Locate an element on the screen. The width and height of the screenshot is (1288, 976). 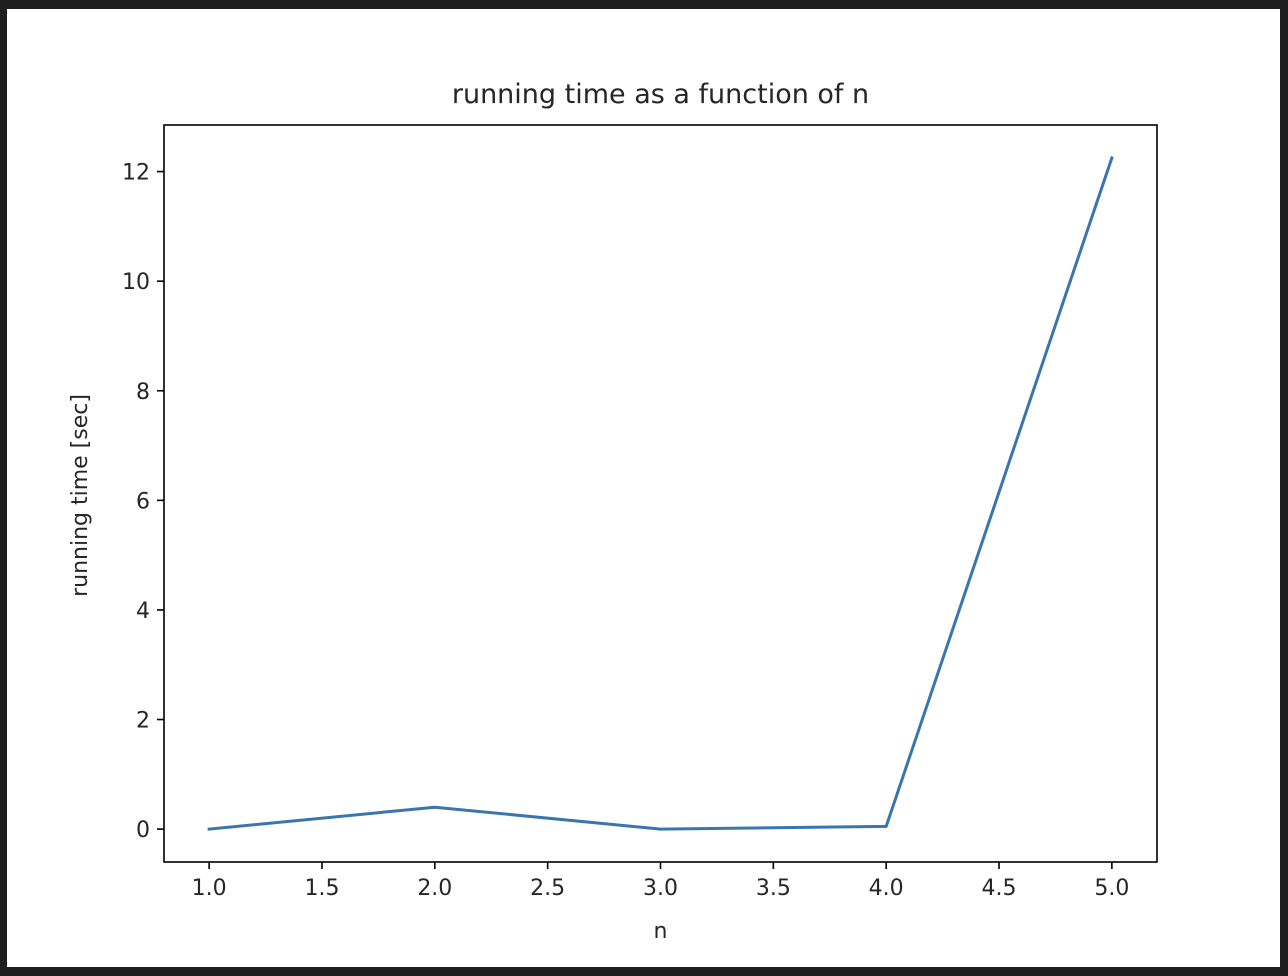
x-tick-label: 1.0 is located at coordinates (209, 888).